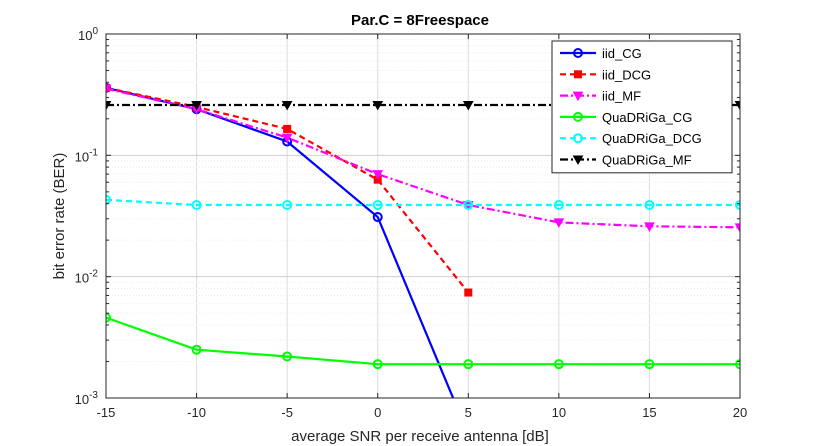 This screenshot has height=446, width=814. Describe the element at coordinates (559, 412) in the screenshot. I see `x-tick-label: 10` at that location.